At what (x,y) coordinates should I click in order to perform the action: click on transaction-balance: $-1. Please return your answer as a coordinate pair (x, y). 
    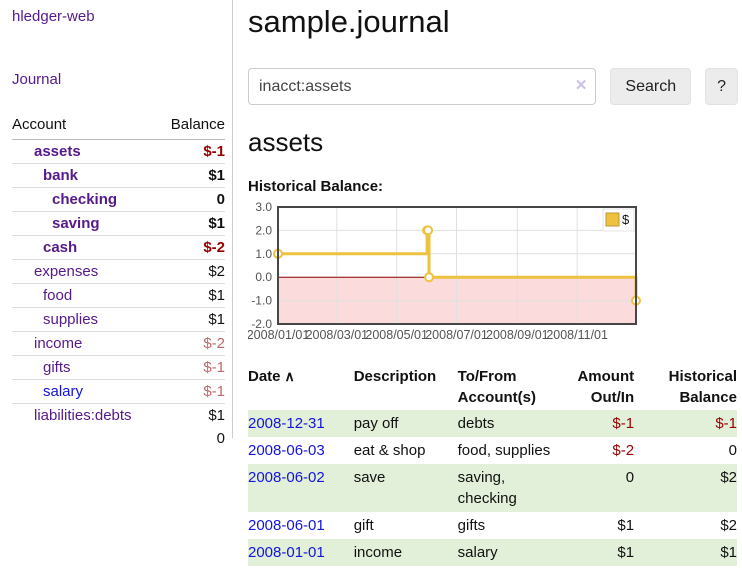
    Looking at the image, I should click on (726, 423).